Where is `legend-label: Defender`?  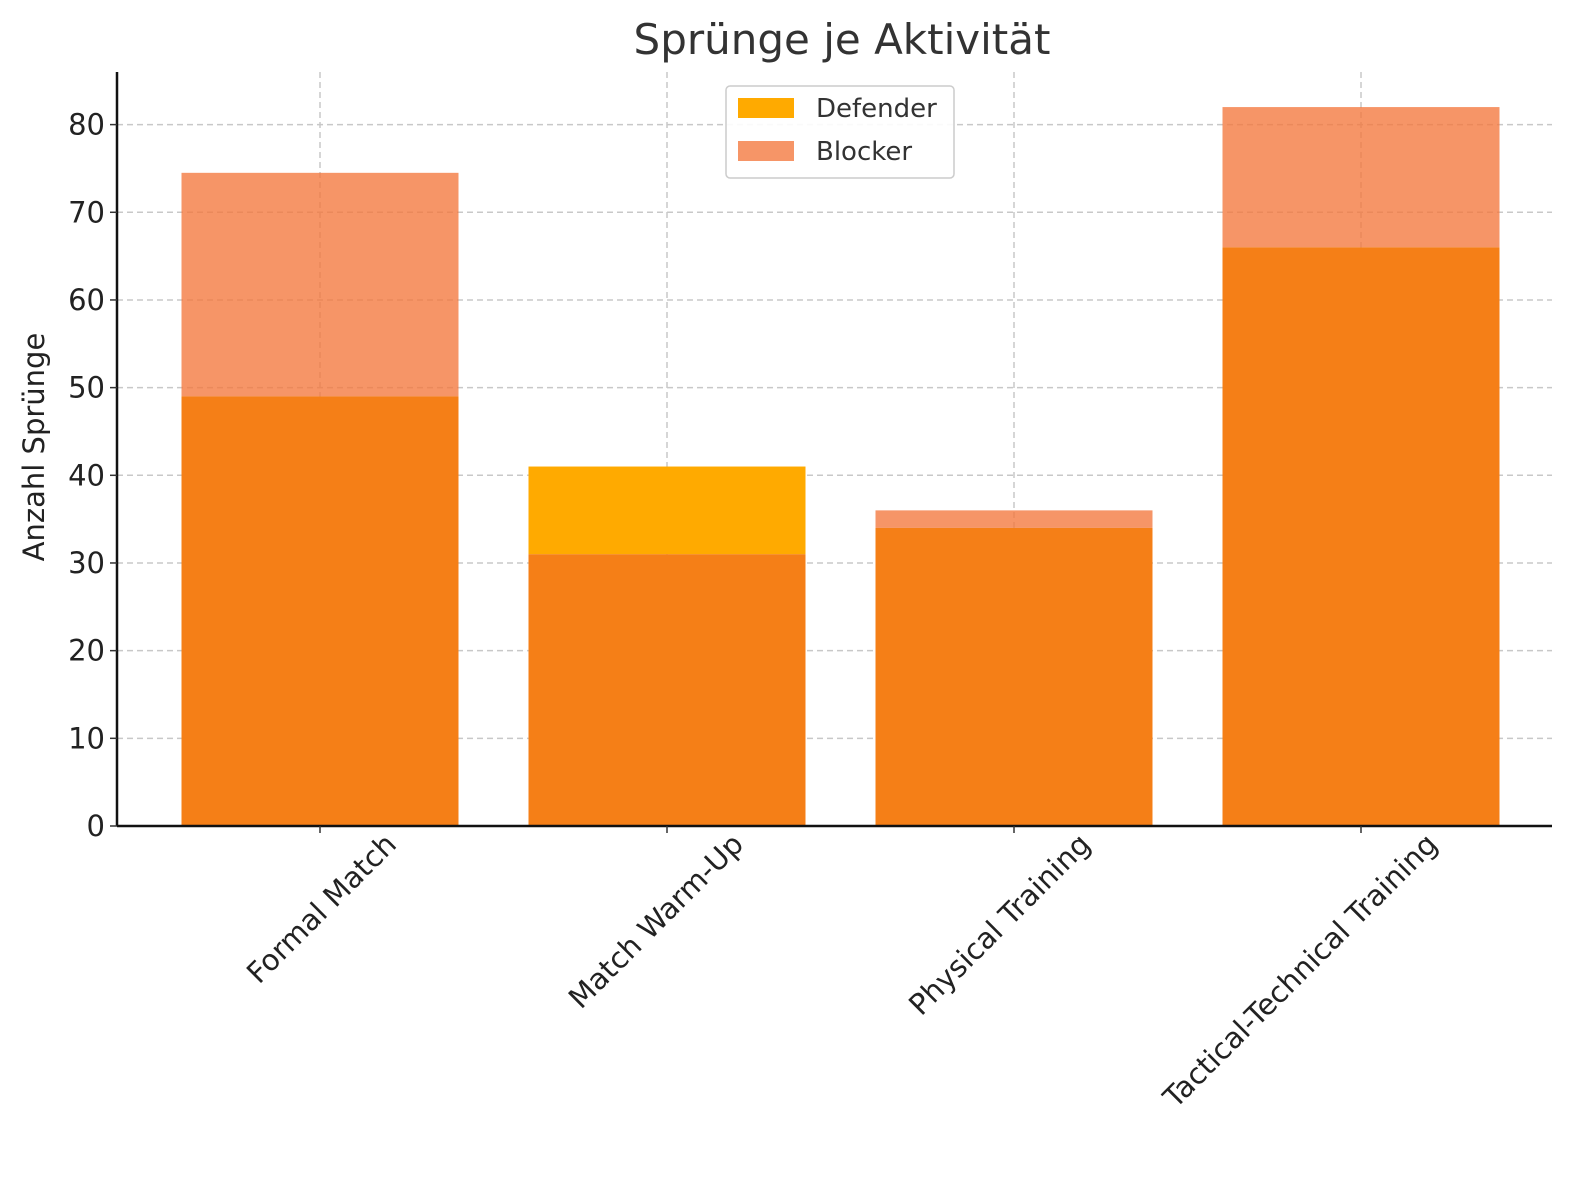 legend-label: Defender is located at coordinates (876, 109).